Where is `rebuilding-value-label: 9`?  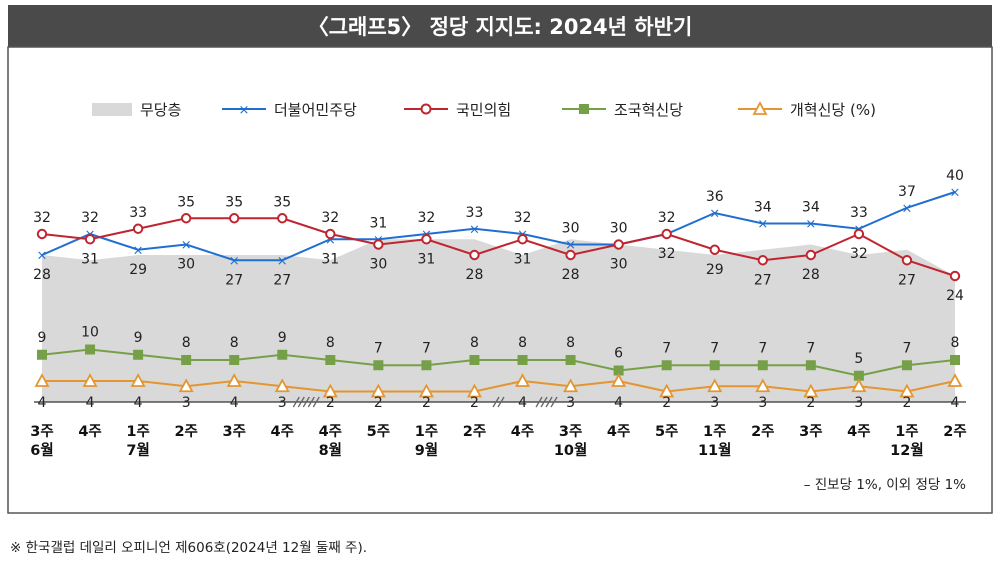 rebuilding-value-label: 9 is located at coordinates (138, 338).